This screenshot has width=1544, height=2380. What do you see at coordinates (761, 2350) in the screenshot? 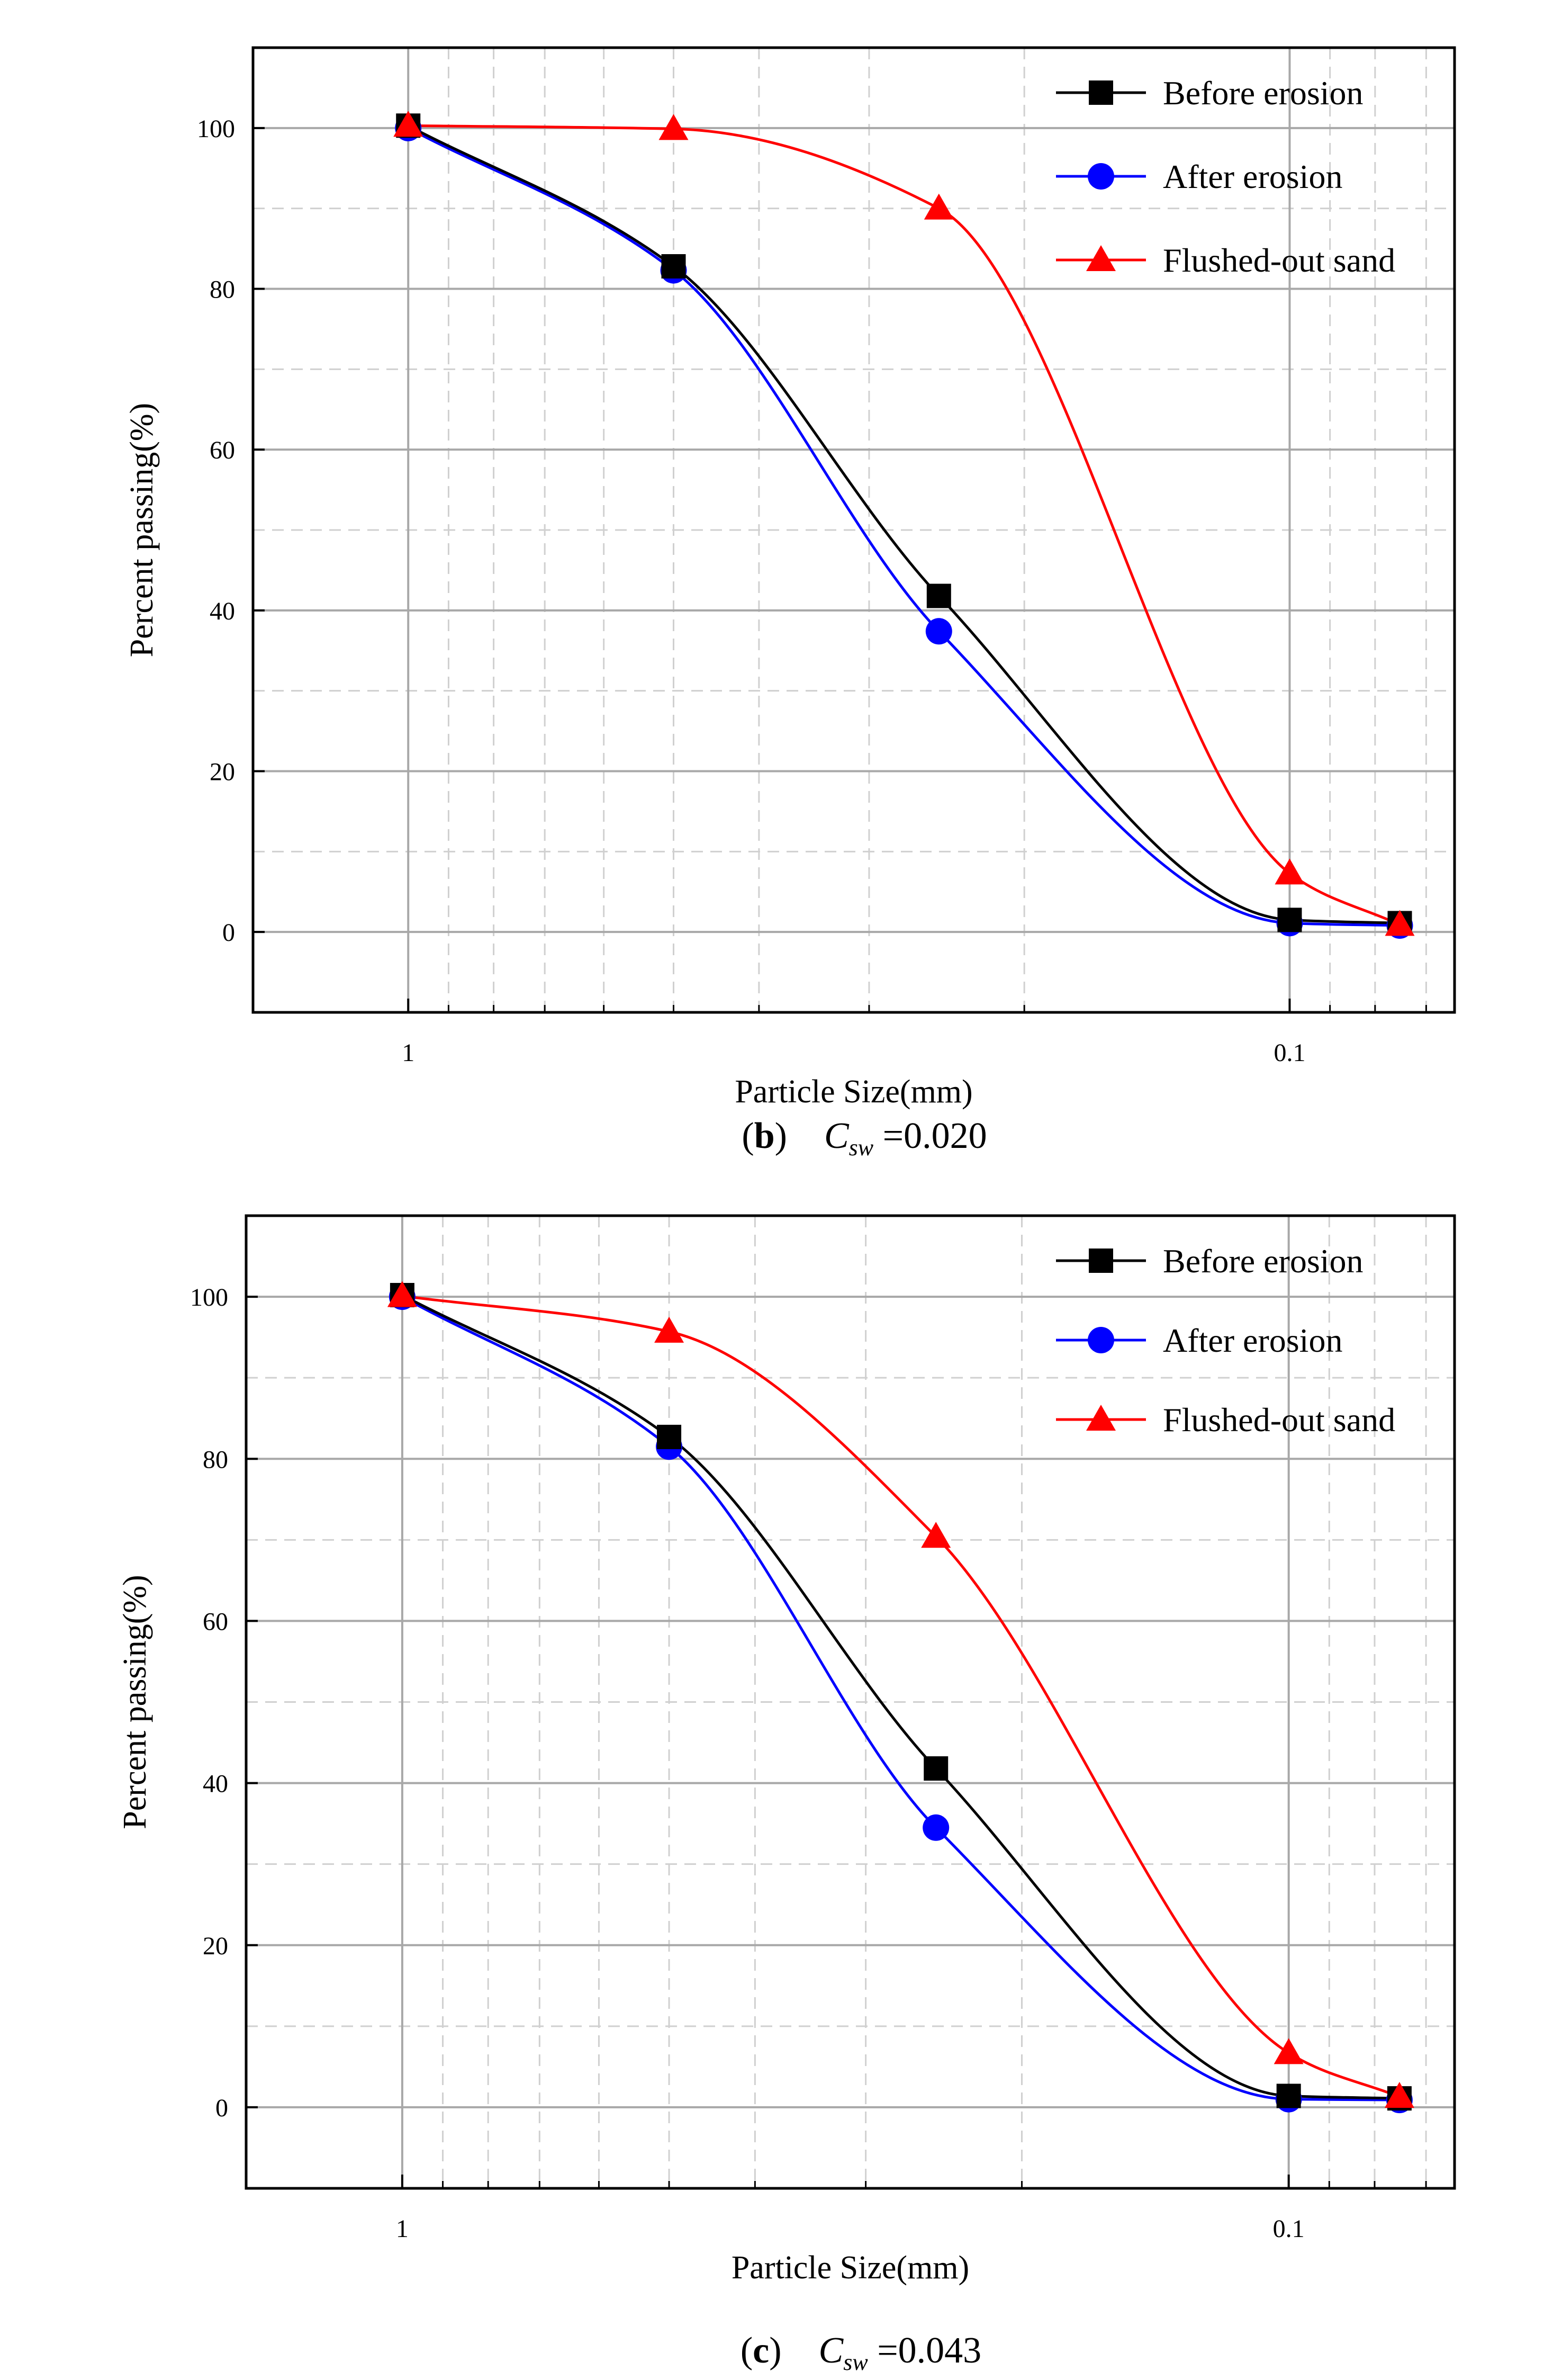
I see `caption-letter: c` at bounding box center [761, 2350].